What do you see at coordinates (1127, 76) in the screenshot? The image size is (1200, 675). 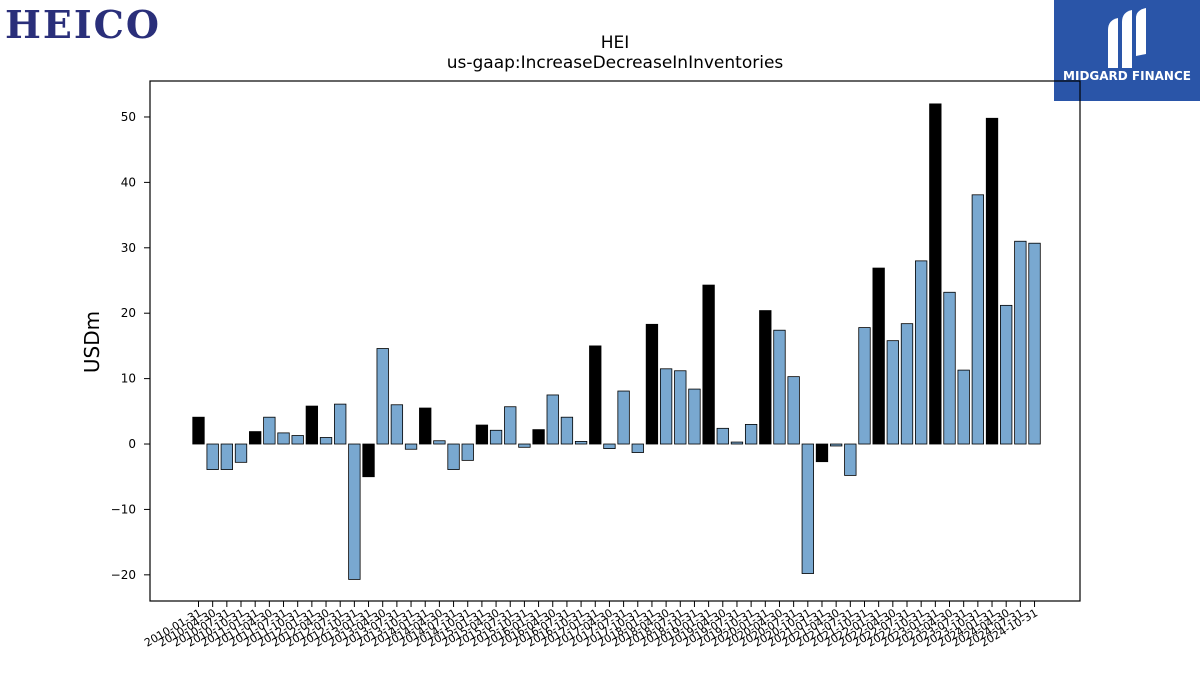 I see `midgard-logo-text: MIDGARD FINANCE` at bounding box center [1127, 76].